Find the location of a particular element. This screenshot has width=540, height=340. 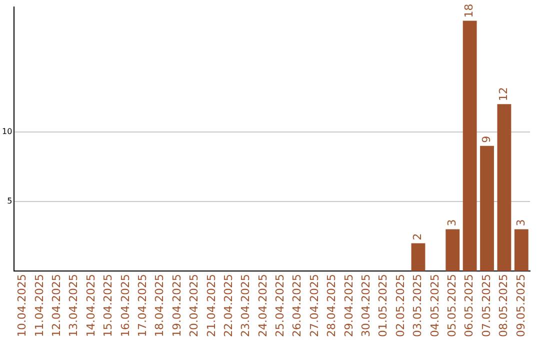

x-tick-label: 28.04.2025 is located at coordinates (331, 306).